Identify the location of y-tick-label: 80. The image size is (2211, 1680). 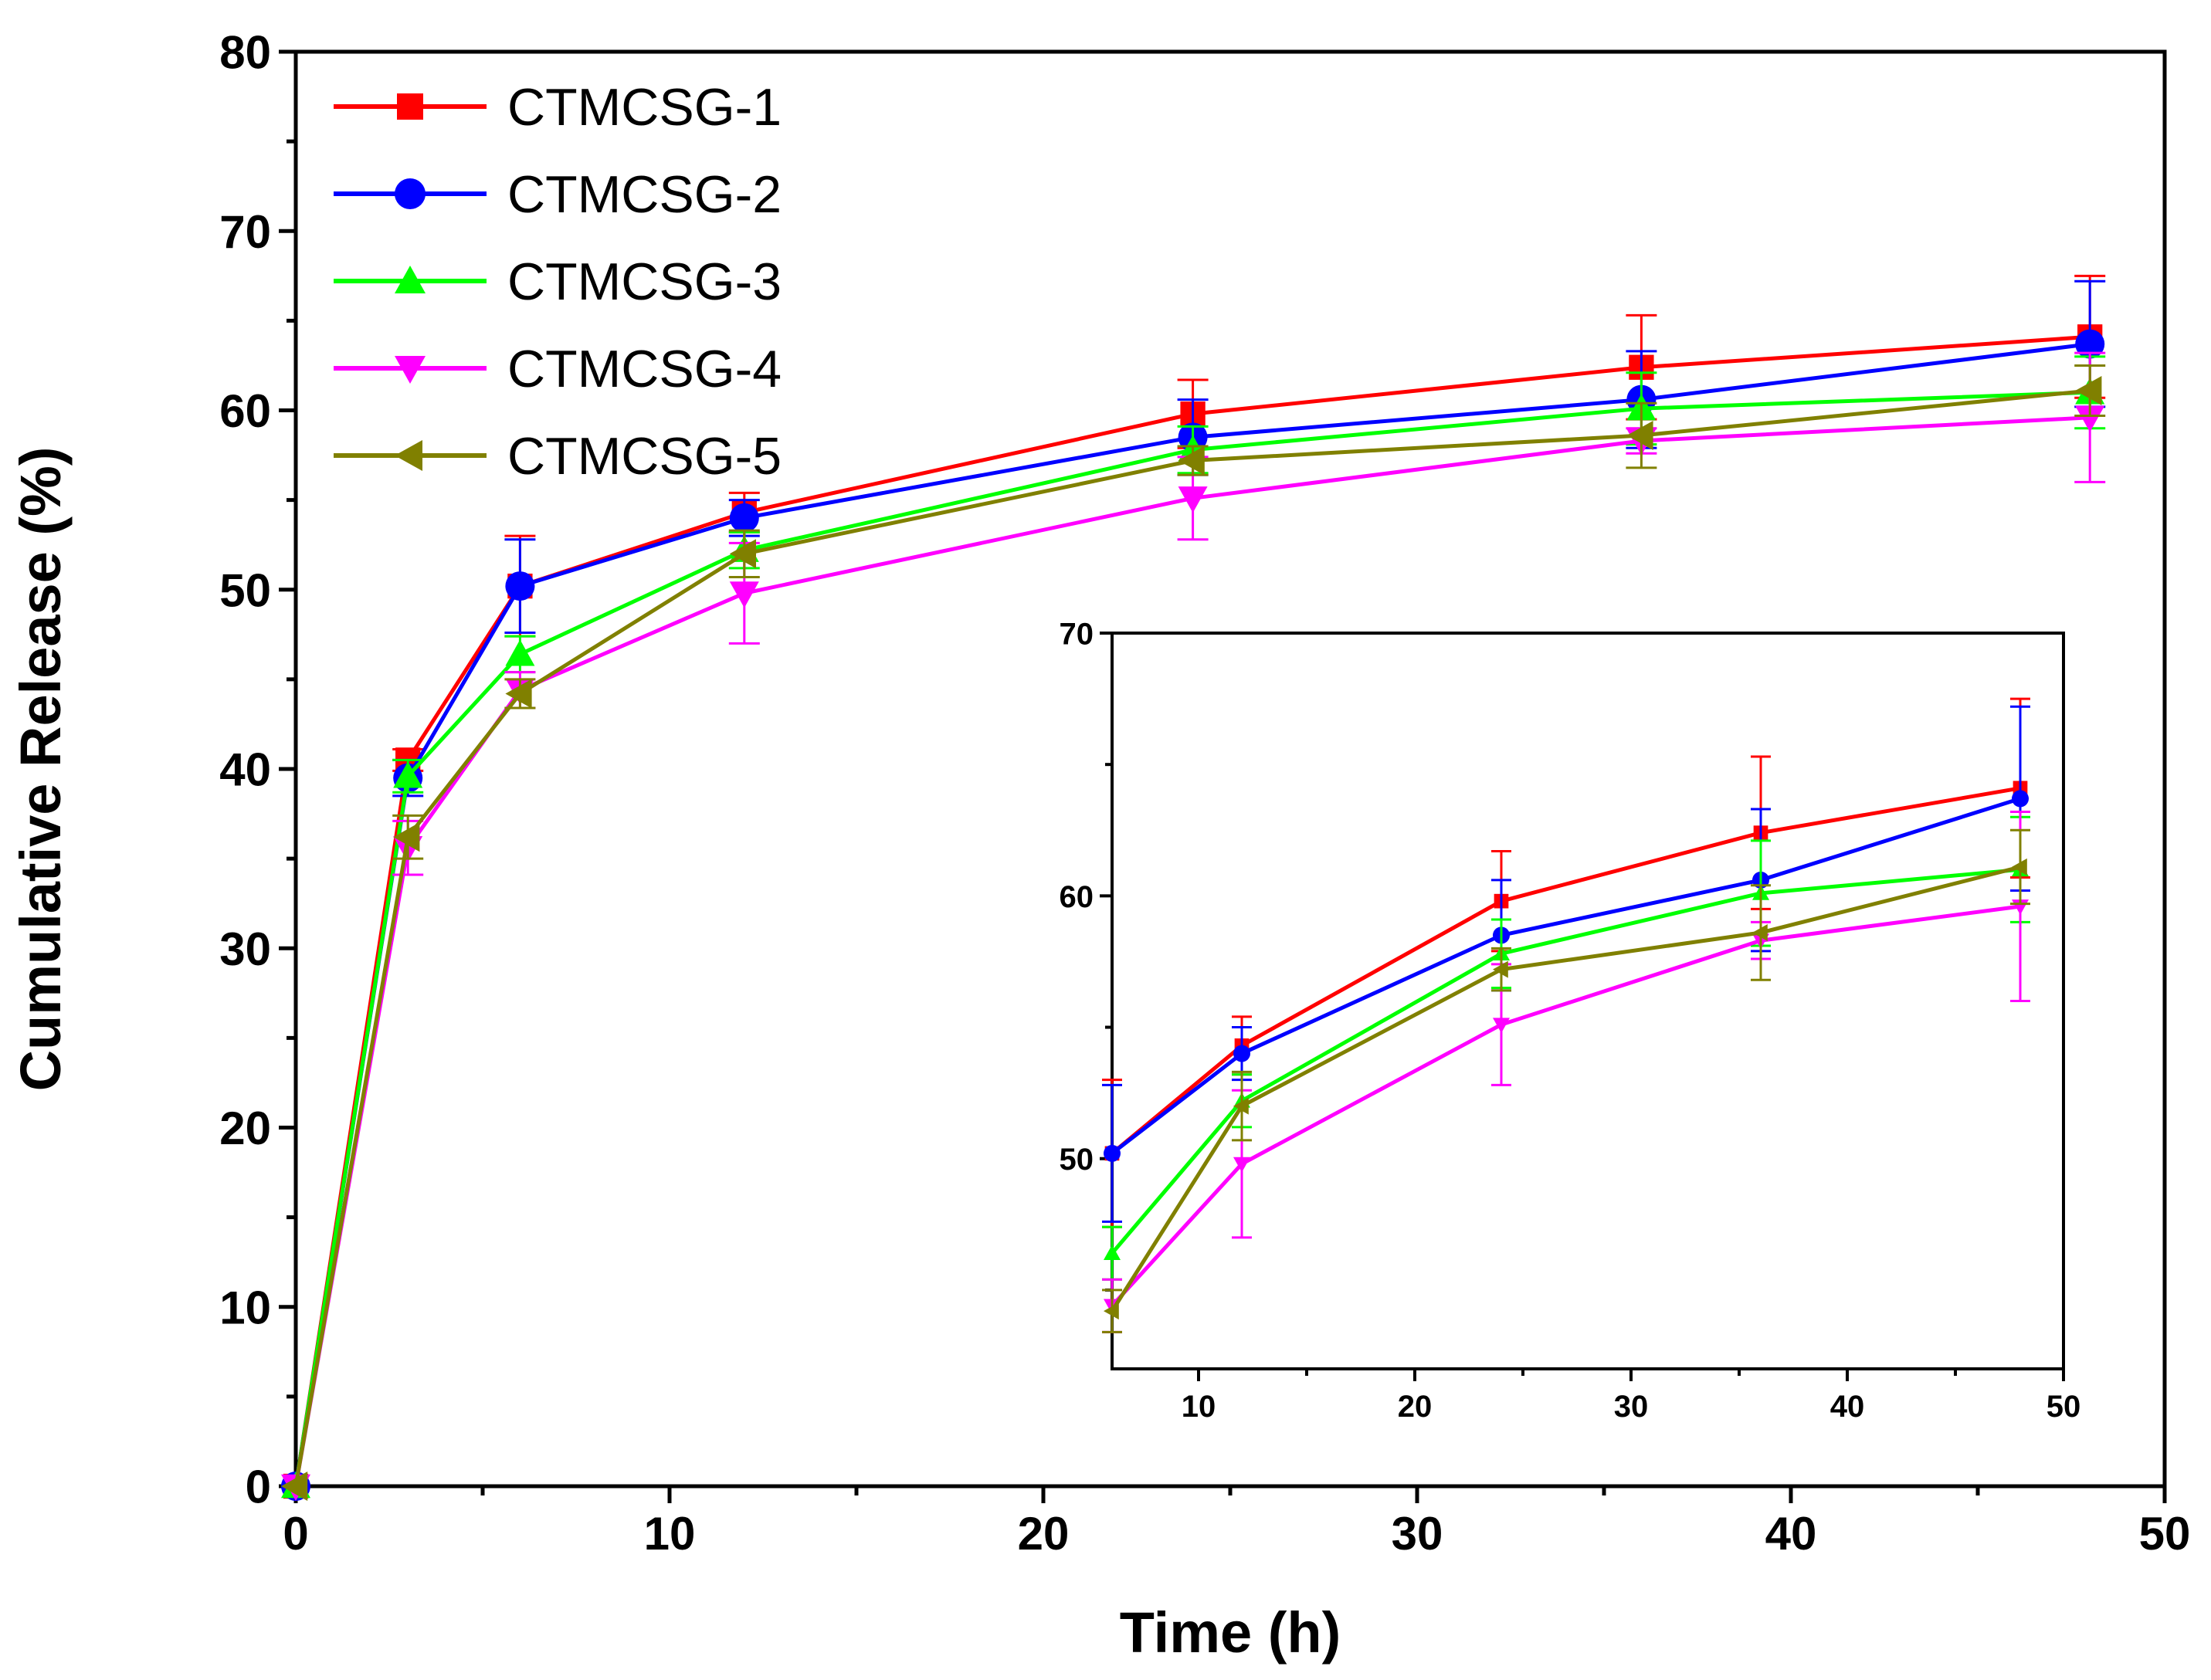
(245, 53).